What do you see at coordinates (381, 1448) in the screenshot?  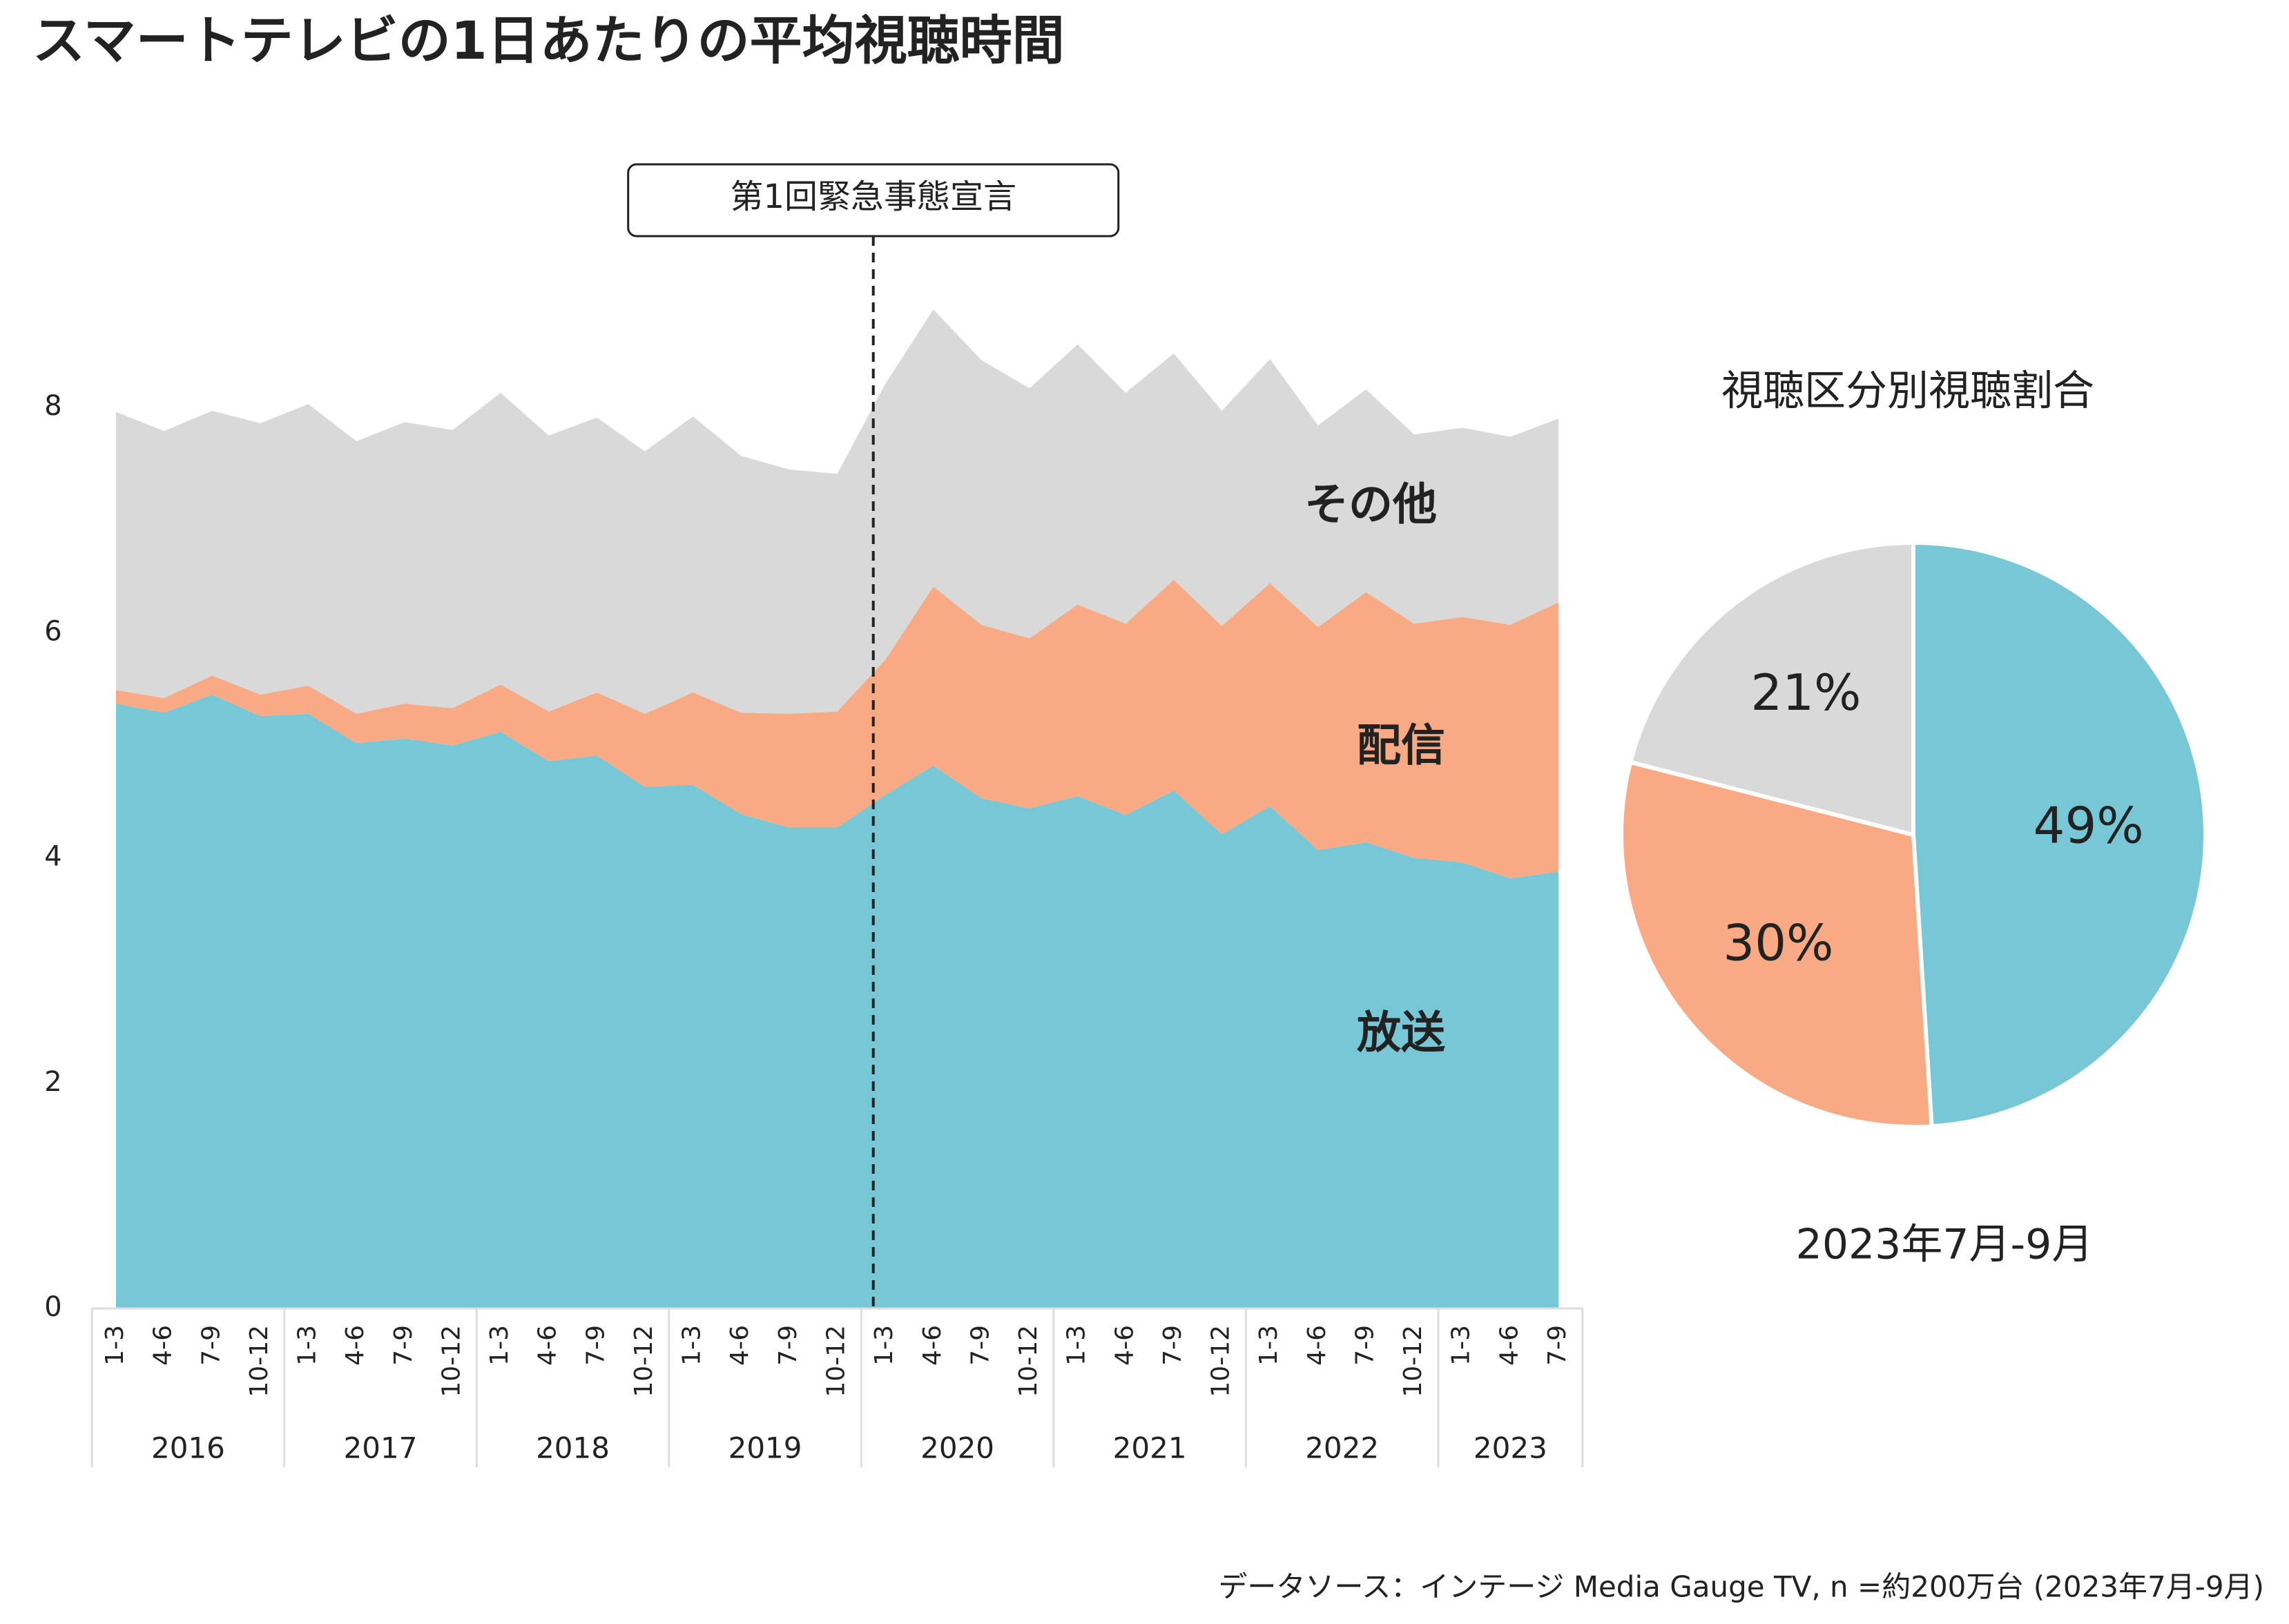 I see `year-label: 2017` at bounding box center [381, 1448].